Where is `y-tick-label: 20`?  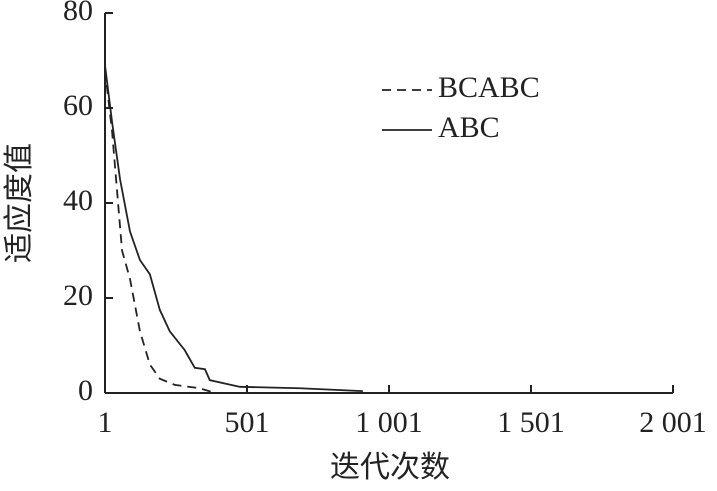 y-tick-label: 20 is located at coordinates (78, 295).